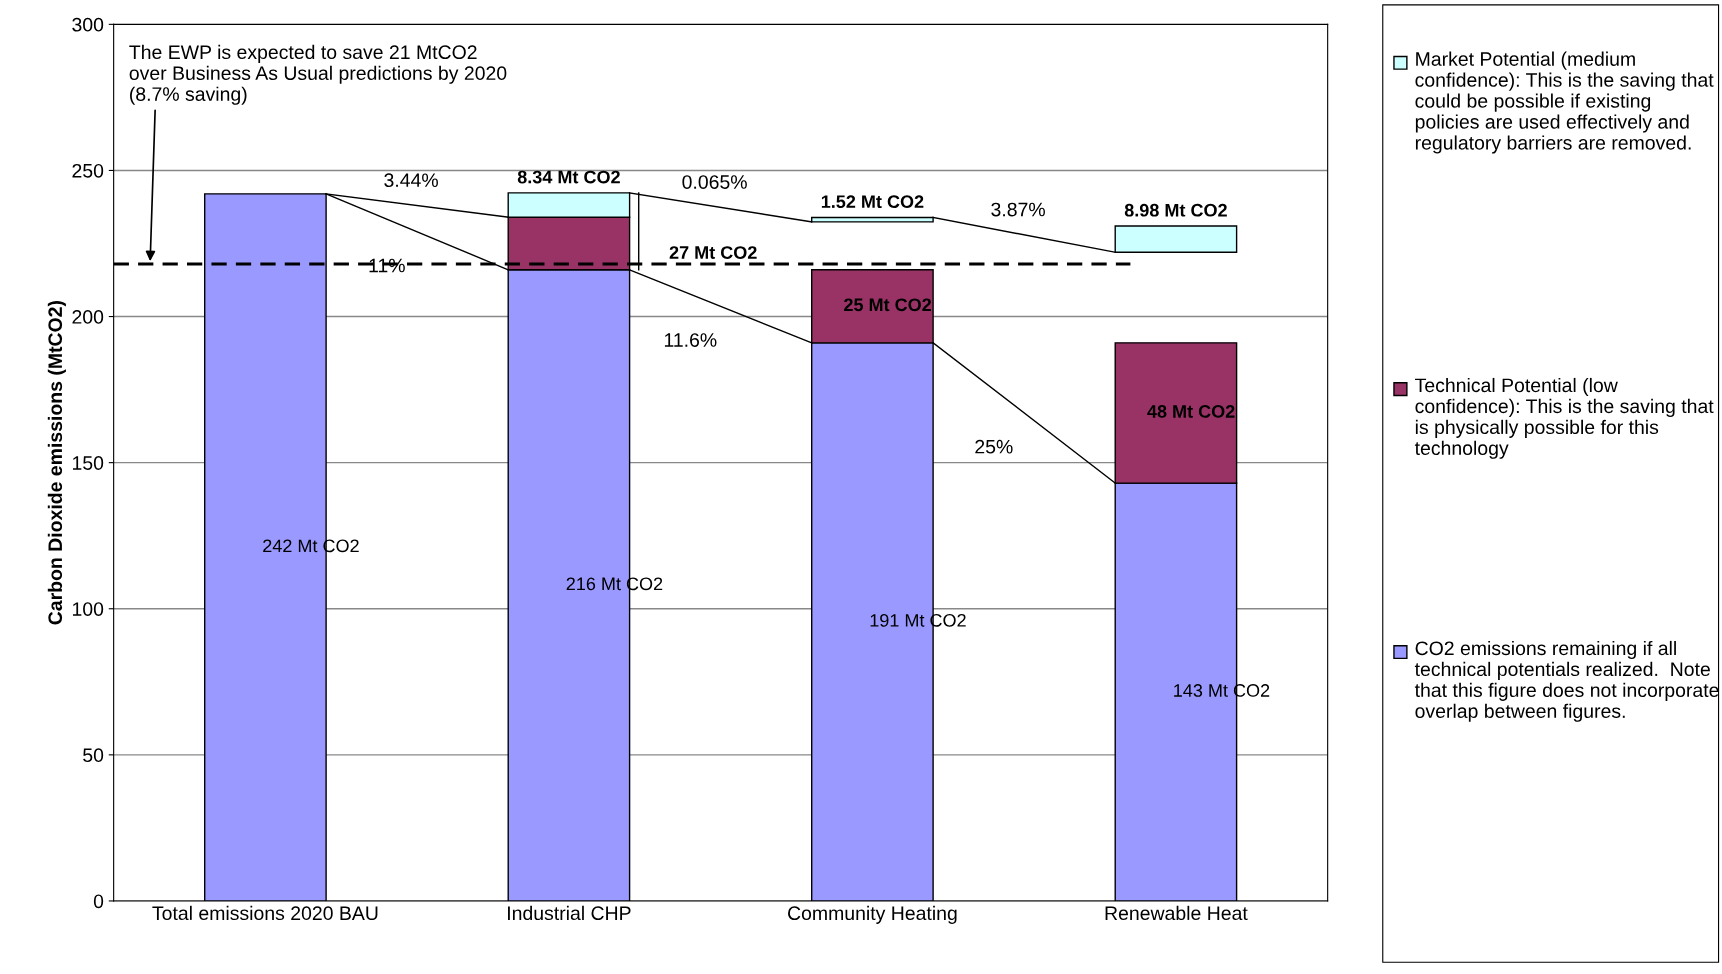 The image size is (1722, 974). Describe the element at coordinates (88, 24) in the screenshot. I see `y-tick-label: 300` at that location.